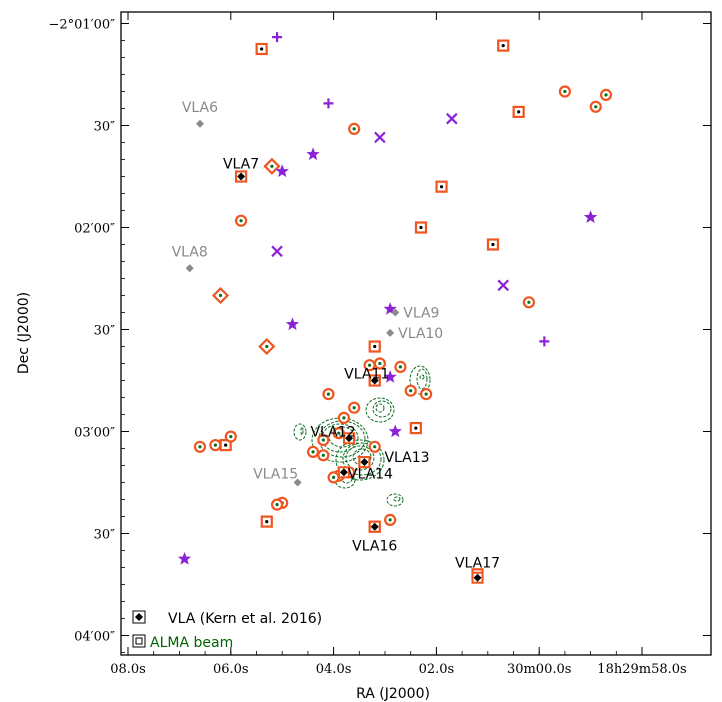 This screenshot has height=702, width=722. Describe the element at coordinates (406, 458) in the screenshot. I see `vla-label: VLA13` at that location.